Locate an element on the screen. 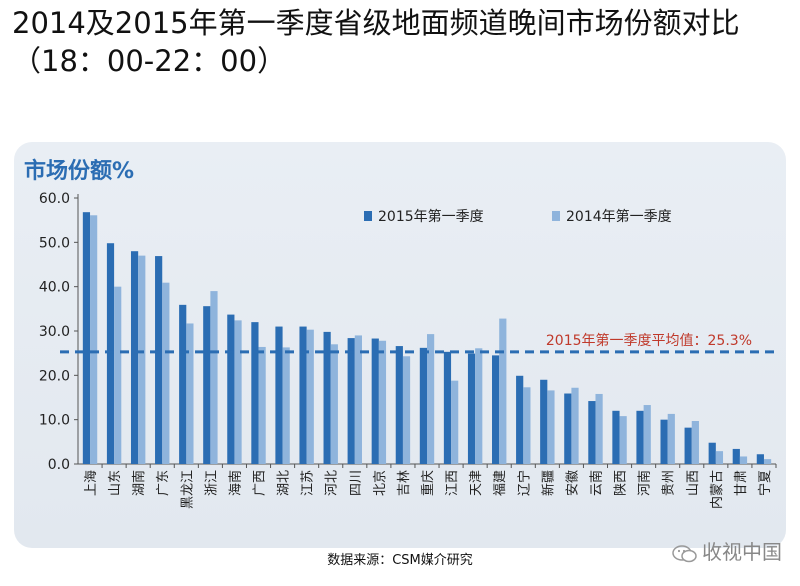  title-line-1: 2014及2015年第一季度省级地面频道晚间市场份额对比 is located at coordinates (376, 23).